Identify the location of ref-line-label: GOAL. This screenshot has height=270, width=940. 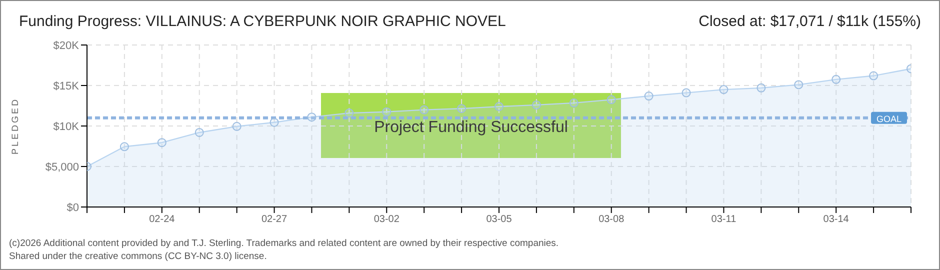
(889, 119).